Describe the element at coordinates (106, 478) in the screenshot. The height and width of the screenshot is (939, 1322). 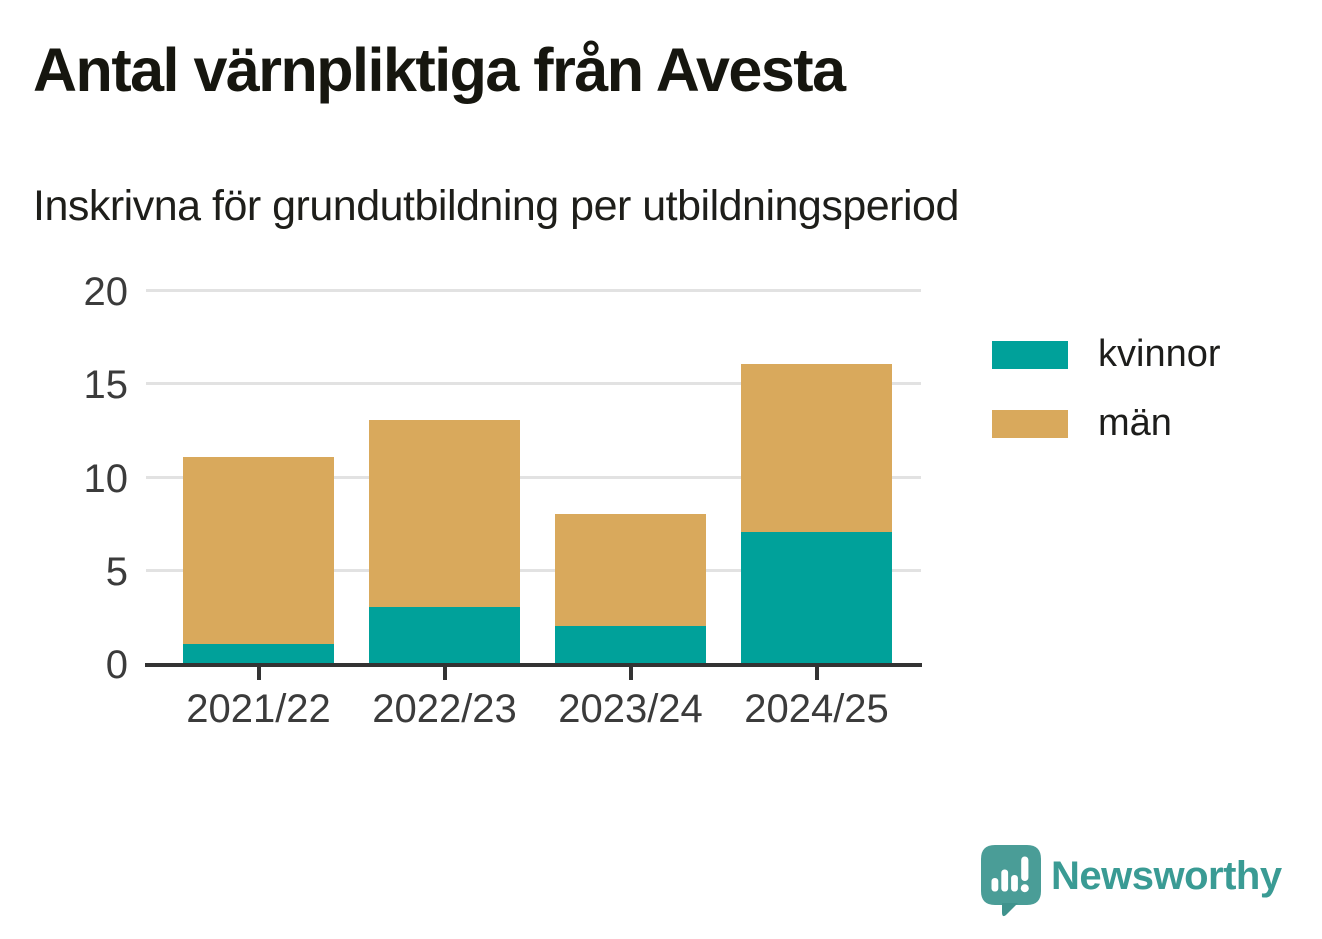
I see `y-axis-label-10: 10` at that location.